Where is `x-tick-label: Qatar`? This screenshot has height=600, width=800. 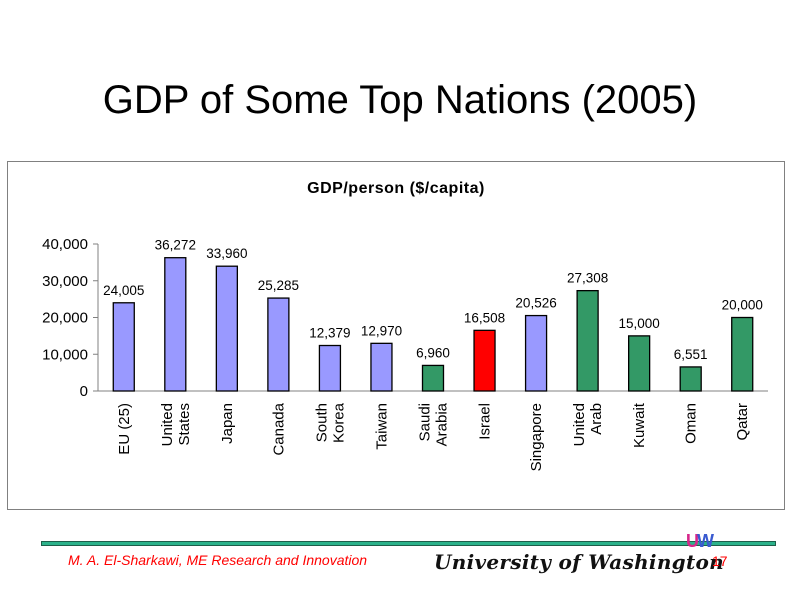 x-tick-label: Qatar is located at coordinates (742, 422).